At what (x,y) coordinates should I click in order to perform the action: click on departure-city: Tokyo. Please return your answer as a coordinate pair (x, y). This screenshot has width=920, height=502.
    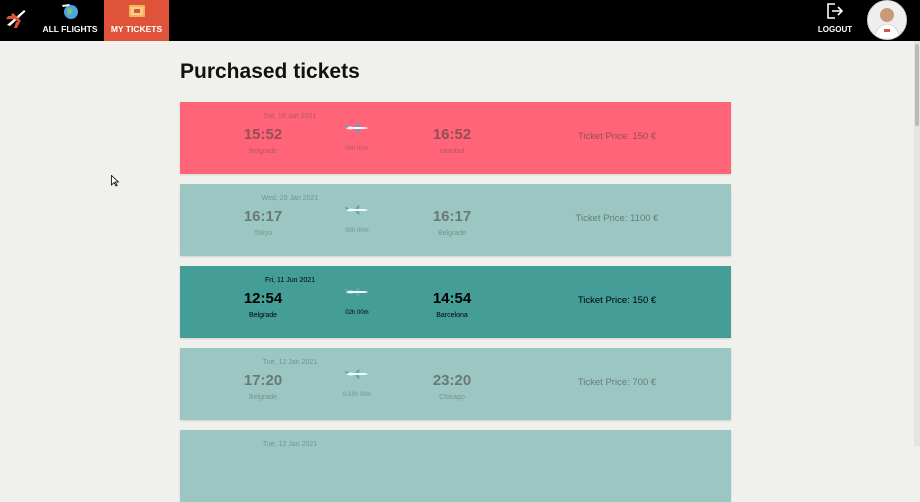
    Looking at the image, I should click on (263, 233).